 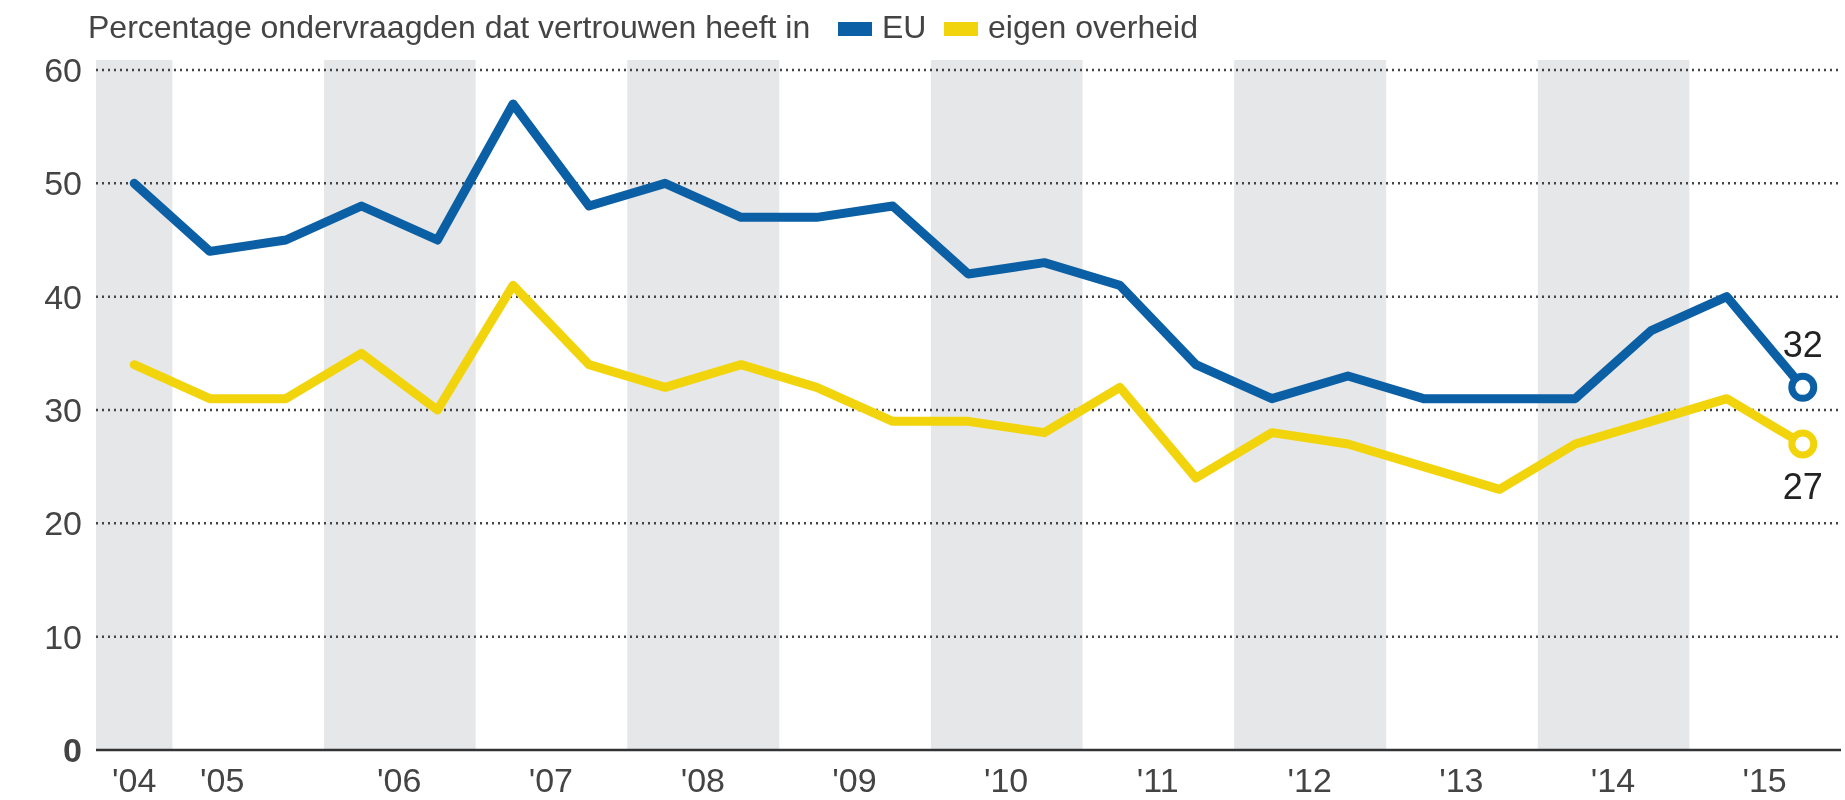 What do you see at coordinates (63, 296) in the screenshot?
I see `y-tick-label: 40` at bounding box center [63, 296].